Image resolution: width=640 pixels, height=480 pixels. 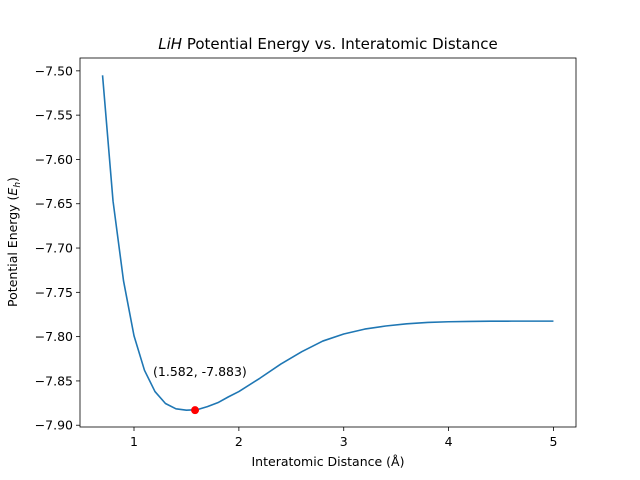 What do you see at coordinates (54, 380) in the screenshot?
I see `y-tick-label: −7.85` at bounding box center [54, 380].